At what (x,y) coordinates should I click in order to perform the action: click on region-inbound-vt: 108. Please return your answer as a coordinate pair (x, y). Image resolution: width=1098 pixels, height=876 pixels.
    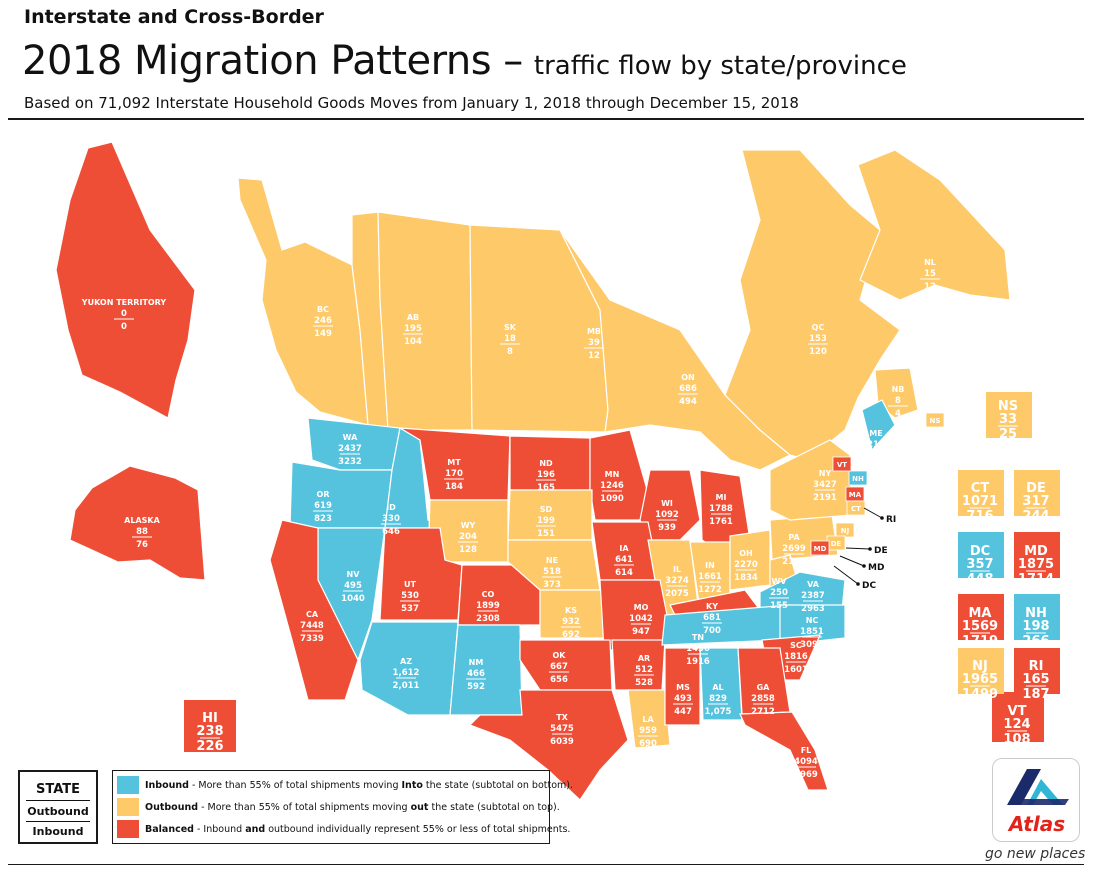
    Looking at the image, I should click on (1016, 739).